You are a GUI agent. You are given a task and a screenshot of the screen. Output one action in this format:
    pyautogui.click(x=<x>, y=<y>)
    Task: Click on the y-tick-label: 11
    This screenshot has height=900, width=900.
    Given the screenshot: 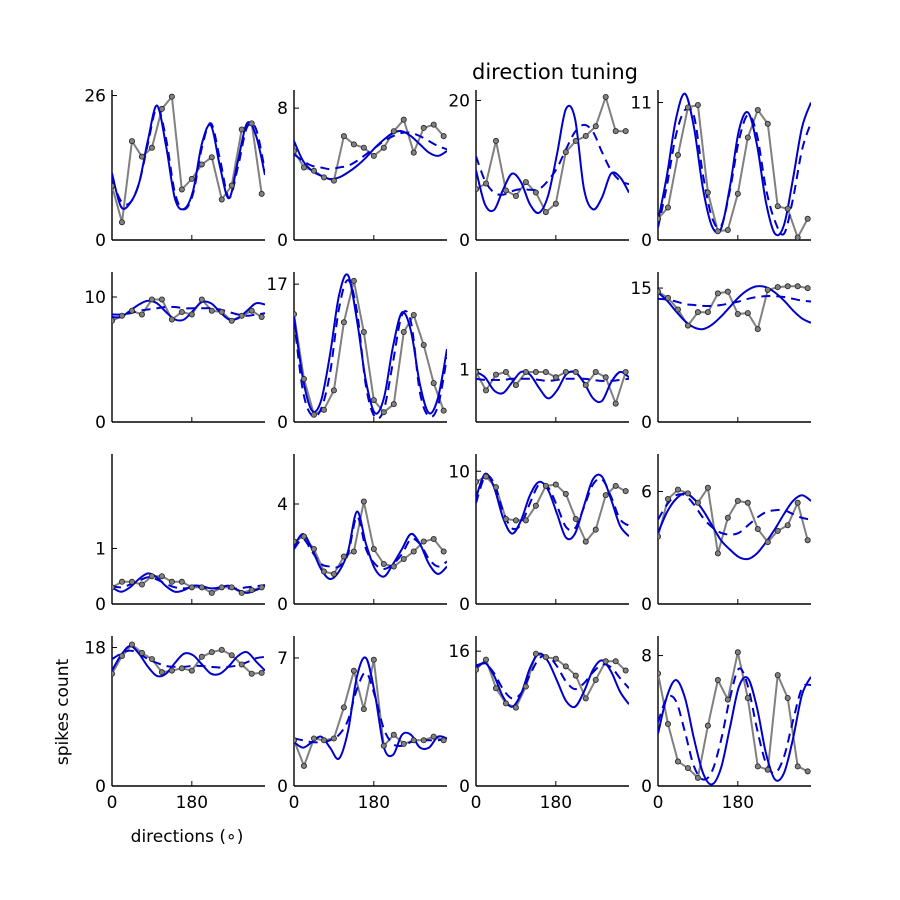 What is the action you would take?
    pyautogui.click(x=641, y=104)
    